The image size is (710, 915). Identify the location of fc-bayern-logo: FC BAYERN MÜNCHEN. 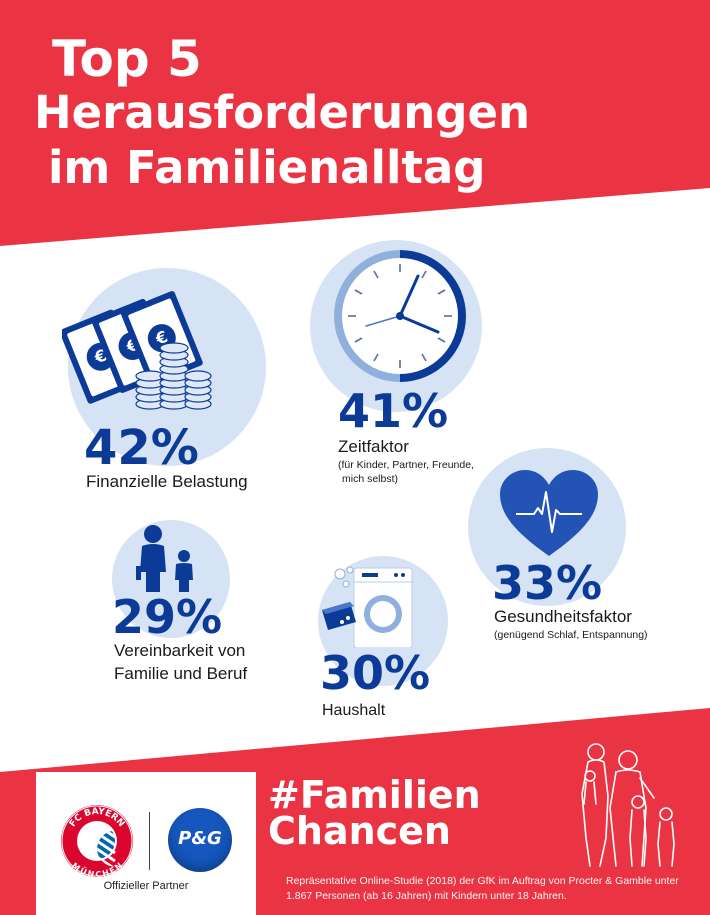
(97, 841).